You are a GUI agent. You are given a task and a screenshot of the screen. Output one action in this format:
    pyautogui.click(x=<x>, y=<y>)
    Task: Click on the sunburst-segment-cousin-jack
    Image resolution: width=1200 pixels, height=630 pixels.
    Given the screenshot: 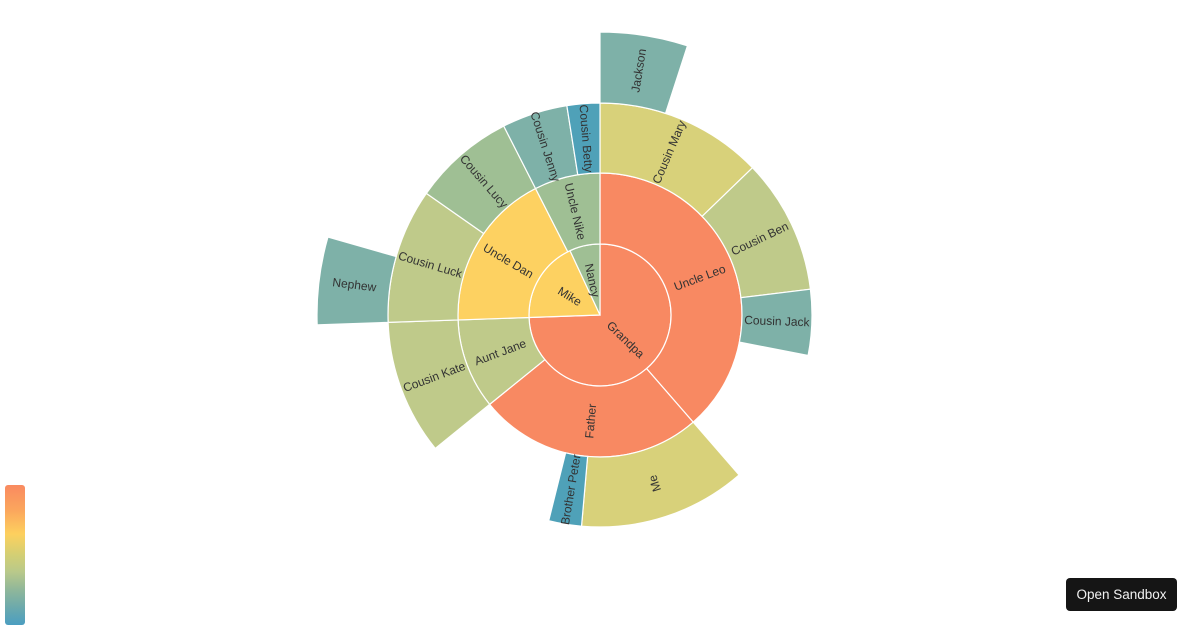 What is the action you would take?
    pyautogui.click(x=775, y=322)
    